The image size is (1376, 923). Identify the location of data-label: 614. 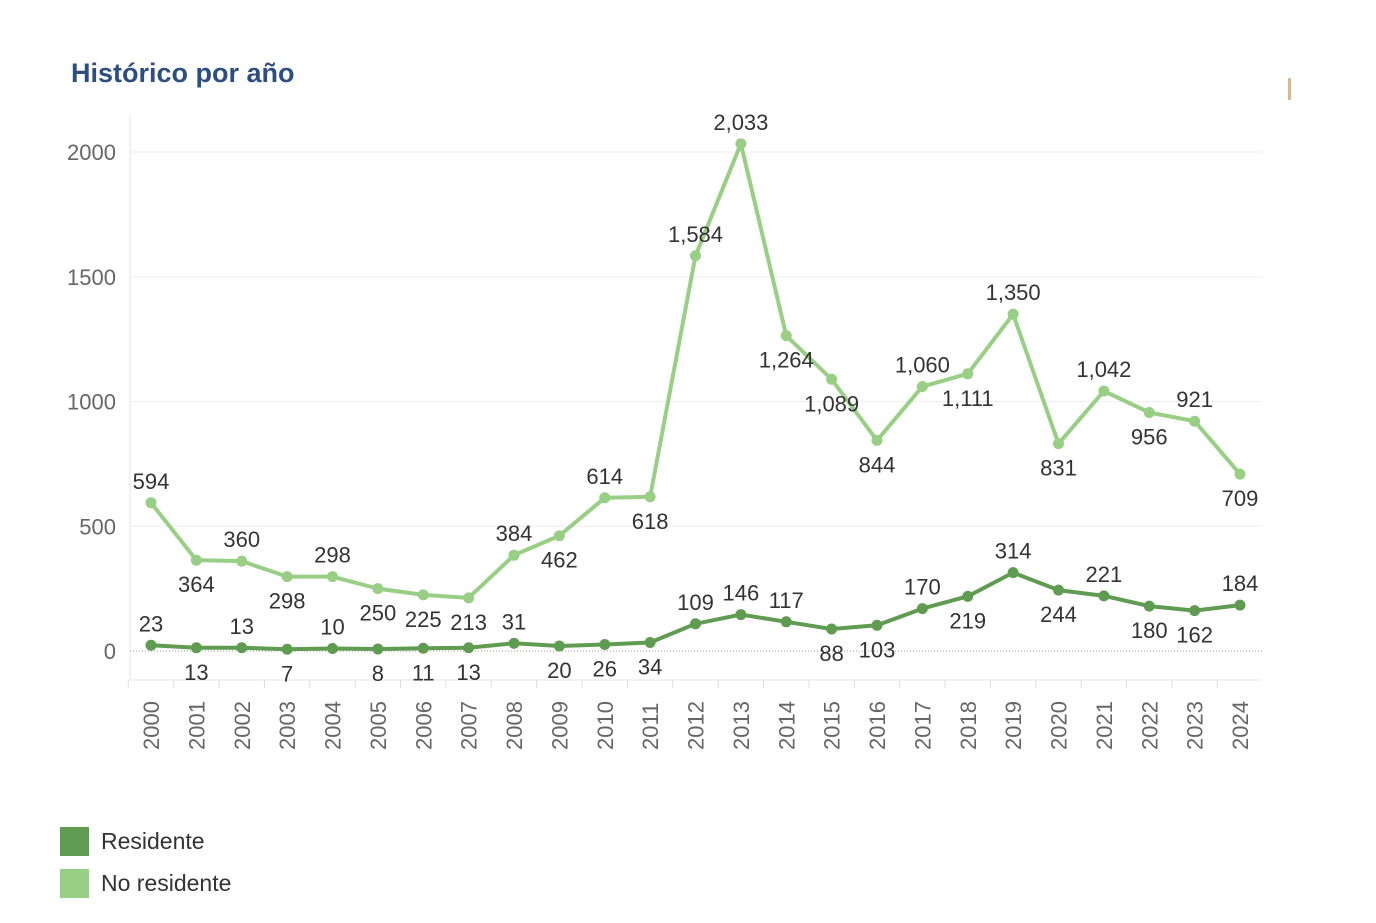
(604, 476).